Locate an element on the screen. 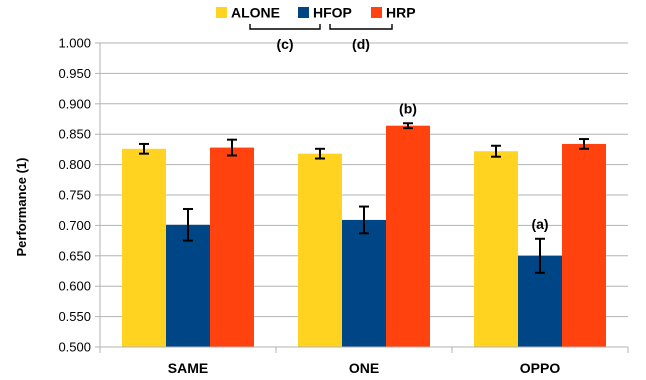  legend-swatch-hfop is located at coordinates (303, 12).